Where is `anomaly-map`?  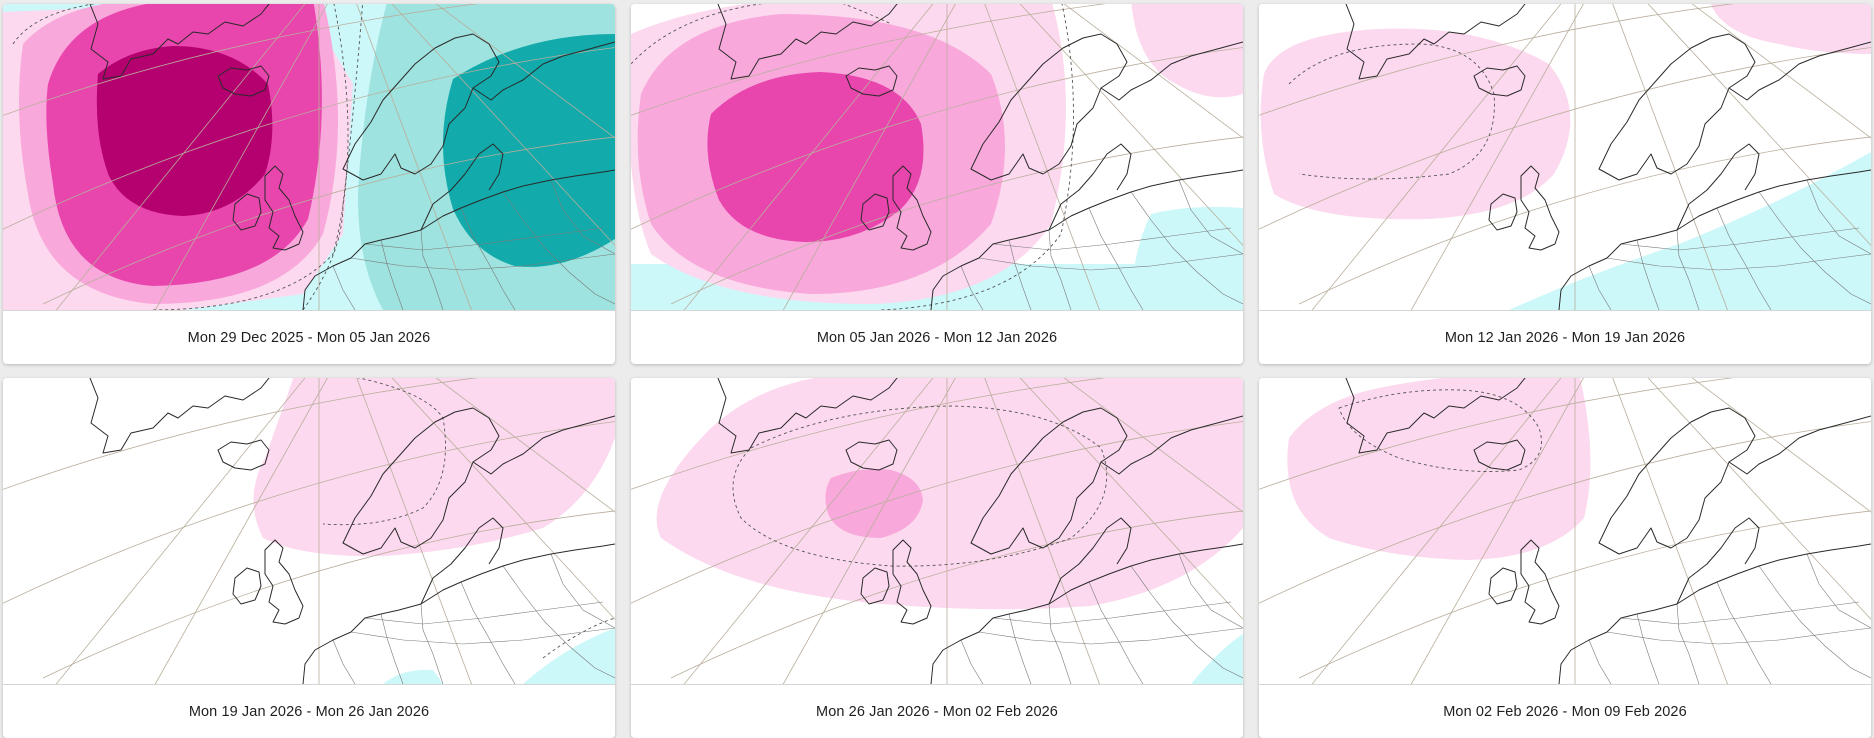
anomaly-map is located at coordinates (309, 531).